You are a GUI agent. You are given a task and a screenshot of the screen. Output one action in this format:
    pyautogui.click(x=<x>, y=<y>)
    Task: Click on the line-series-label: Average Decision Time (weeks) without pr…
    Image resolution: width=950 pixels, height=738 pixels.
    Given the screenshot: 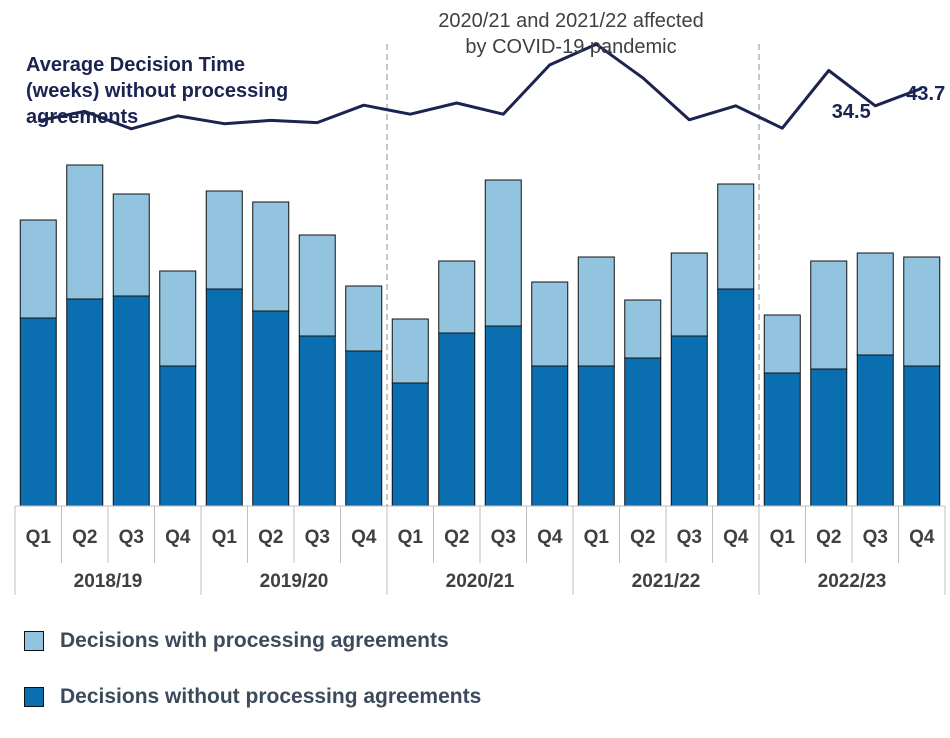 What is the action you would take?
    pyautogui.click(x=157, y=91)
    